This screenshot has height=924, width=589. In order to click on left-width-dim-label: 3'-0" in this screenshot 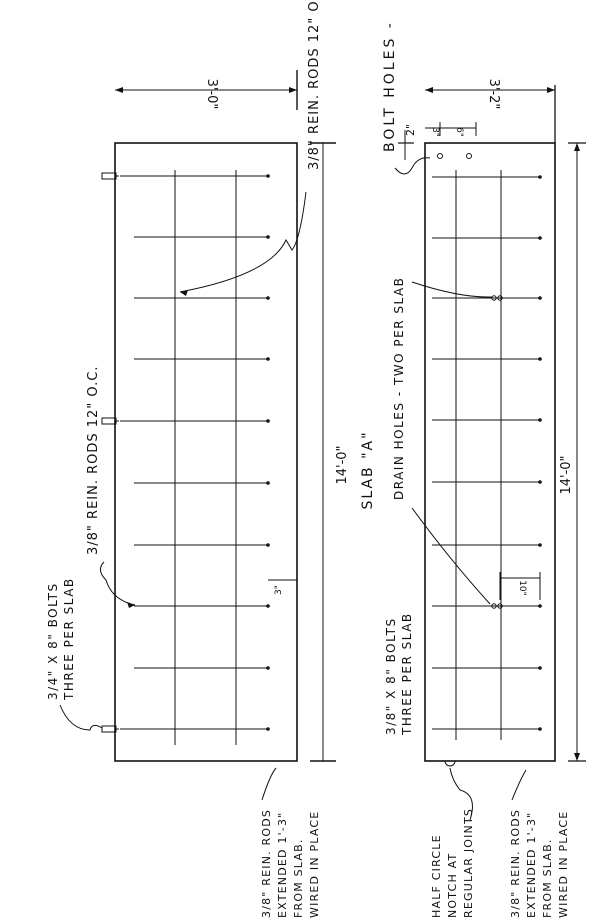, I will do `click(211, 94)`.